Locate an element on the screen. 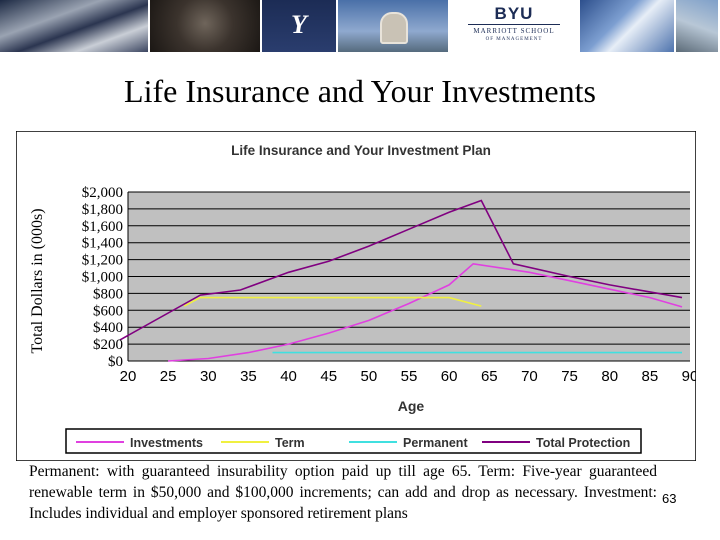 The width and height of the screenshot is (720, 540). y-tick-label: $200 is located at coordinates (108, 345).